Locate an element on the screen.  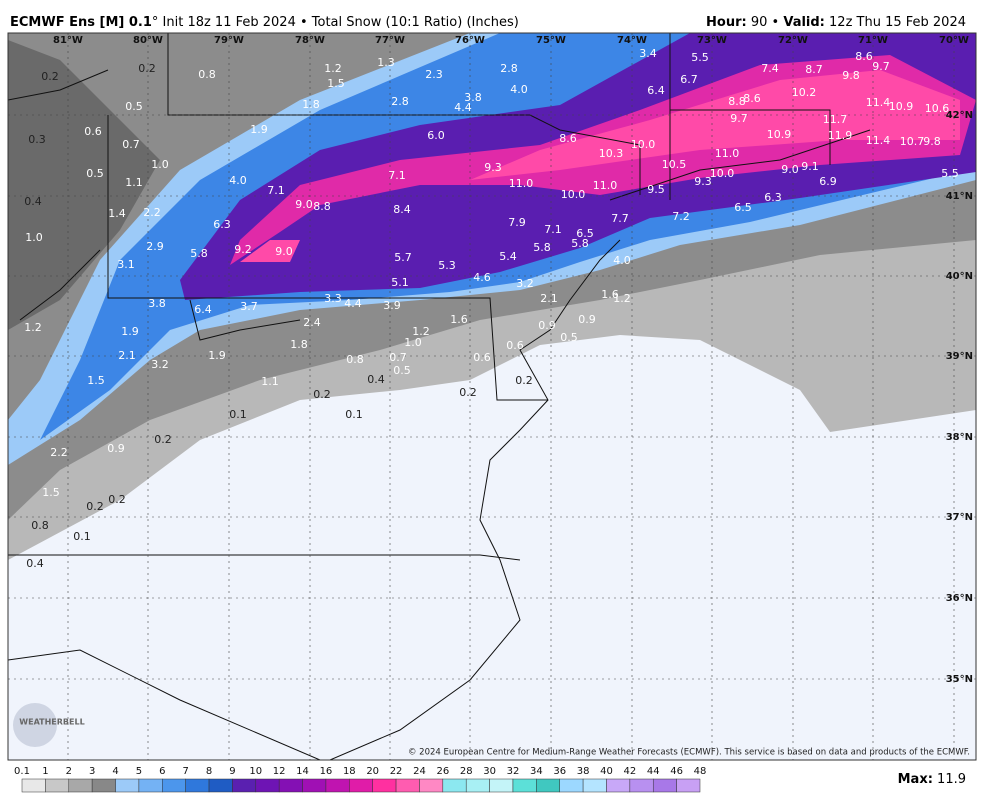
snow-total: 3.9 is located at coordinates (392, 305).